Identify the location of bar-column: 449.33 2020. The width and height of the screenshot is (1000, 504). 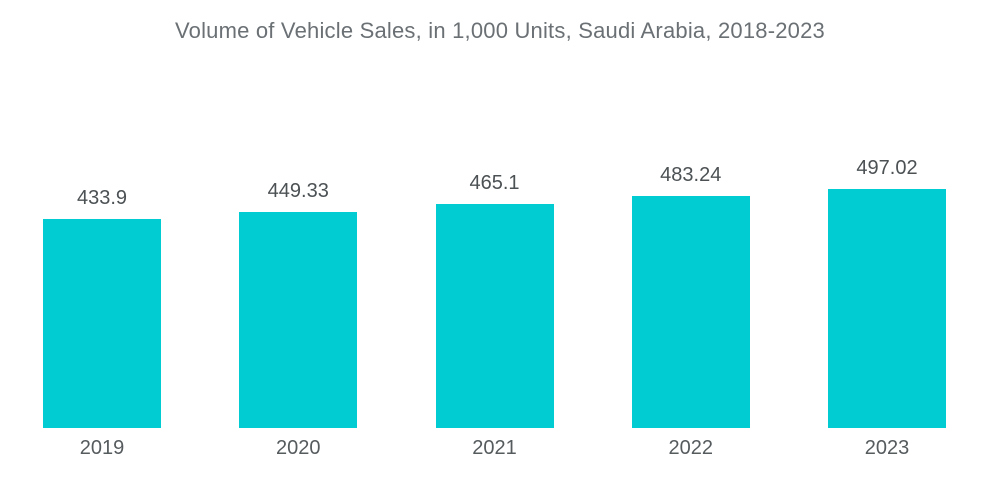
(298, 319).